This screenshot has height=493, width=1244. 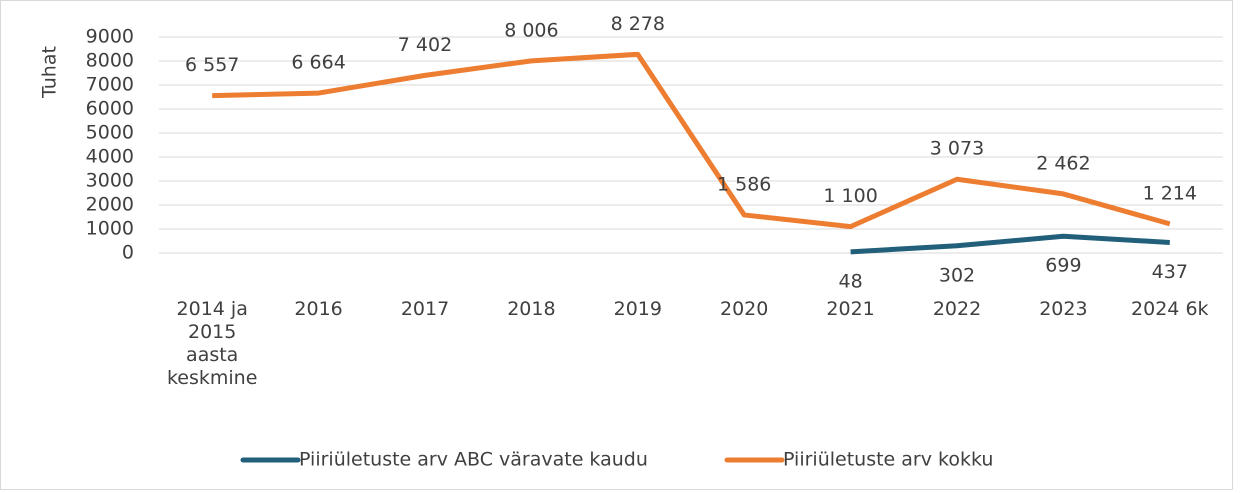 I want to click on data-label: 699, so click(x=1063, y=266).